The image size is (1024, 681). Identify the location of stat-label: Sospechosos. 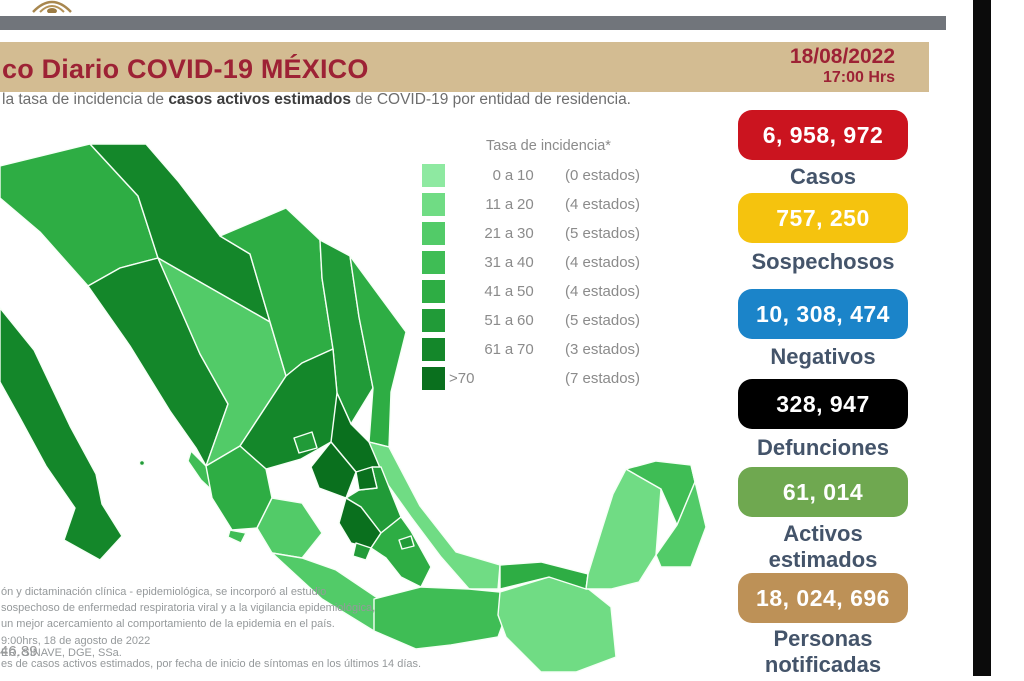
(823, 261).